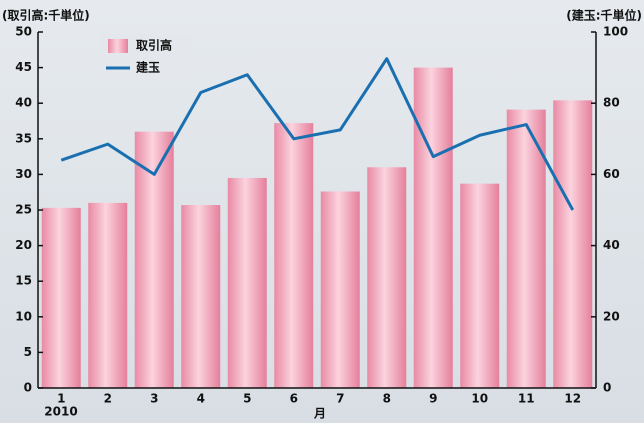 This screenshot has width=644, height=423. Describe the element at coordinates (387, 399) in the screenshot. I see `x-tick-label: 8` at that location.